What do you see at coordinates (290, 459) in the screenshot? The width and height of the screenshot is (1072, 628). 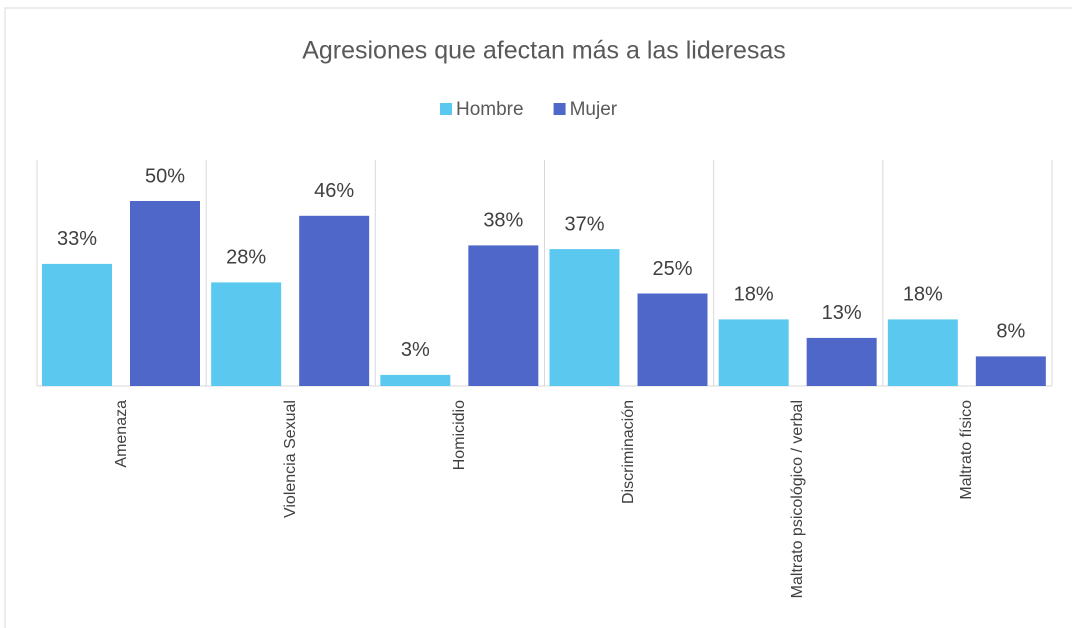 I see `x-tick-label: Violencia Sexual` at bounding box center [290, 459].